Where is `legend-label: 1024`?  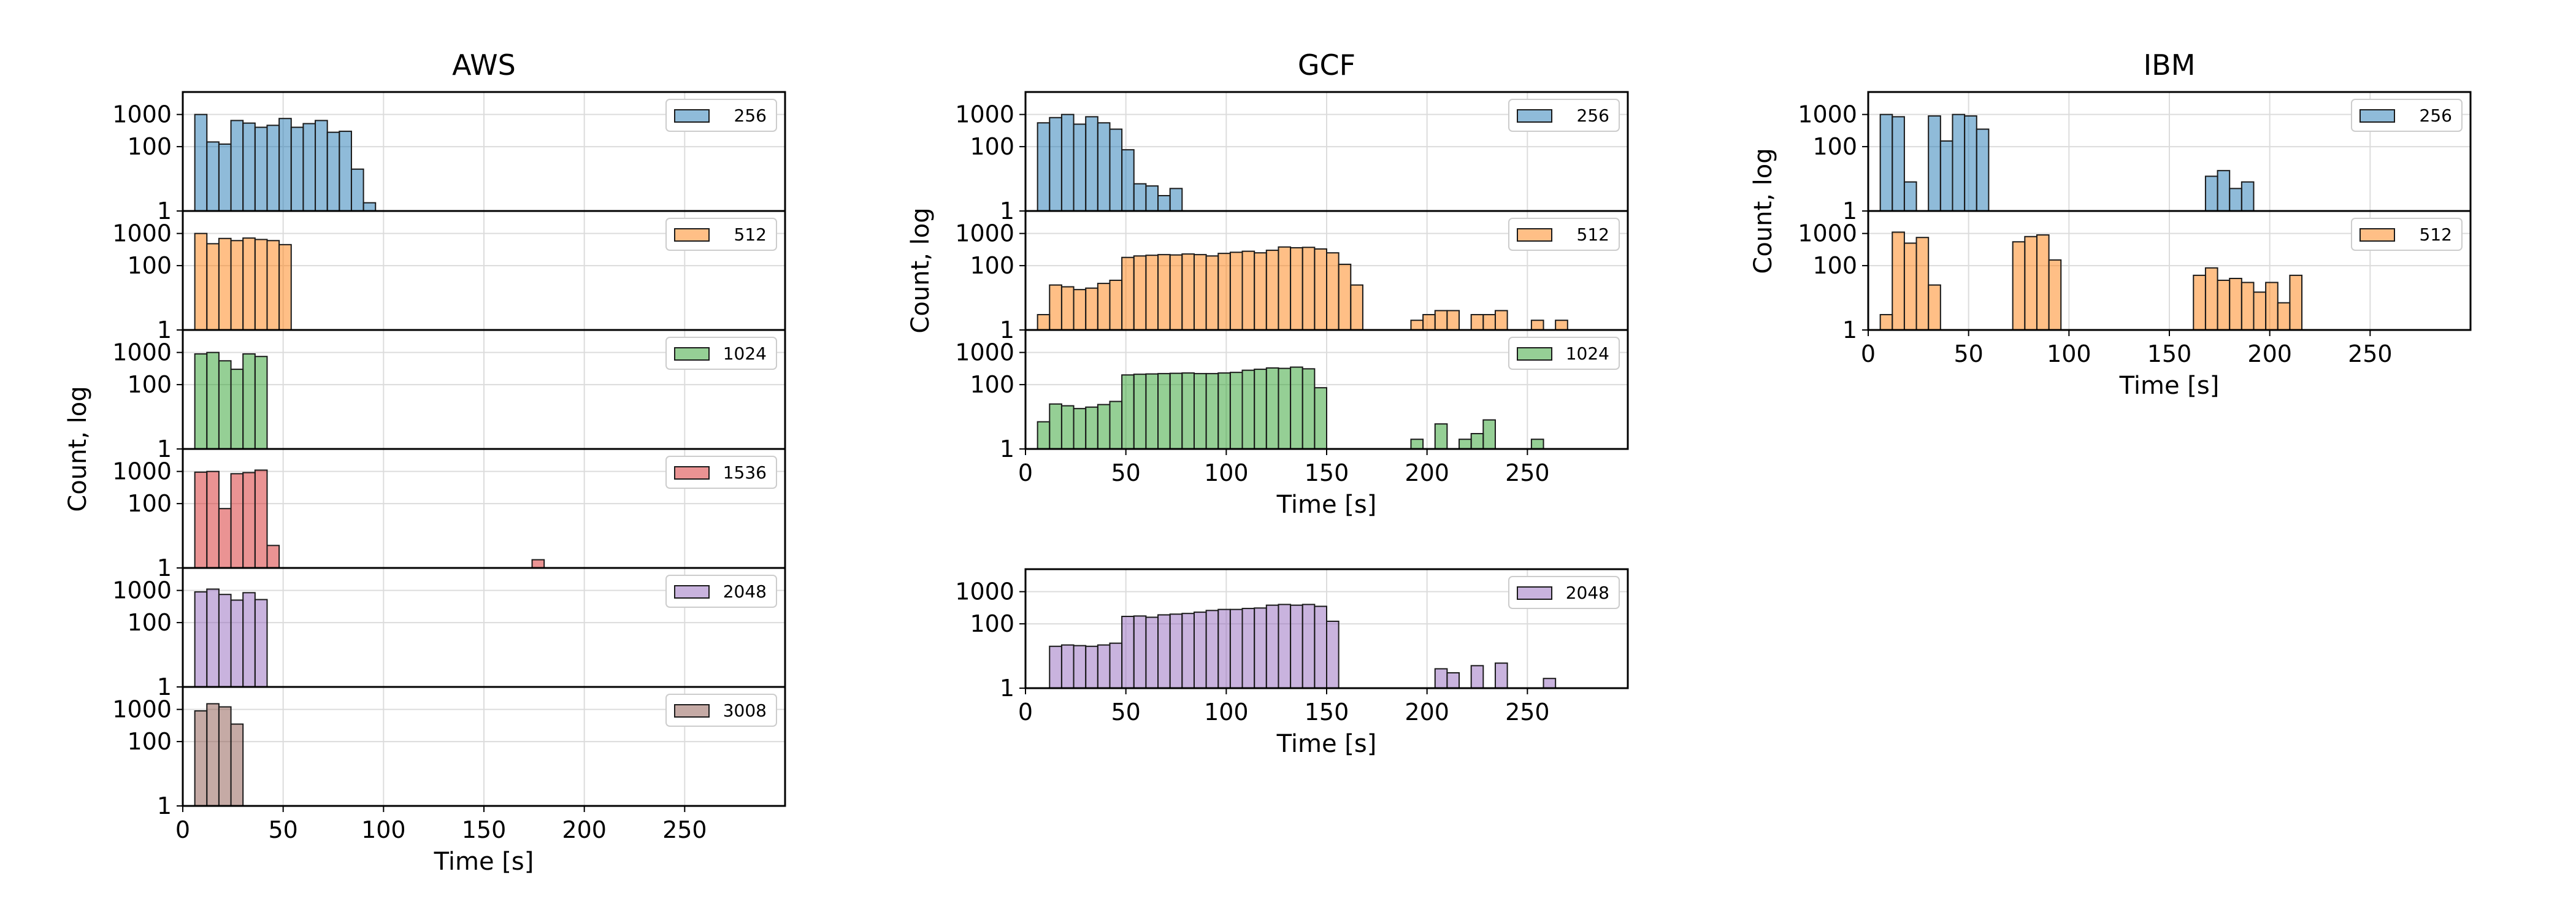 legend-label: 1024 is located at coordinates (1587, 353).